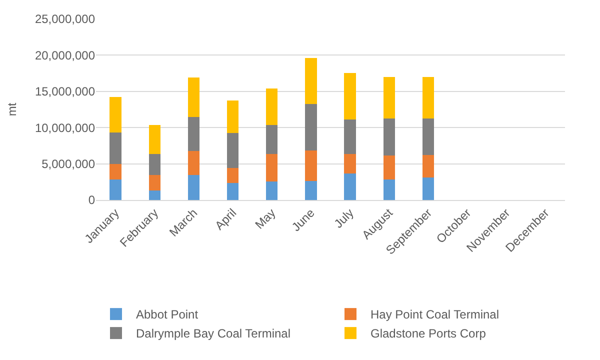 Image resolution: width=600 pixels, height=360 pixels. What do you see at coordinates (92, 200) in the screenshot?
I see `y-tick-label: 0` at bounding box center [92, 200].